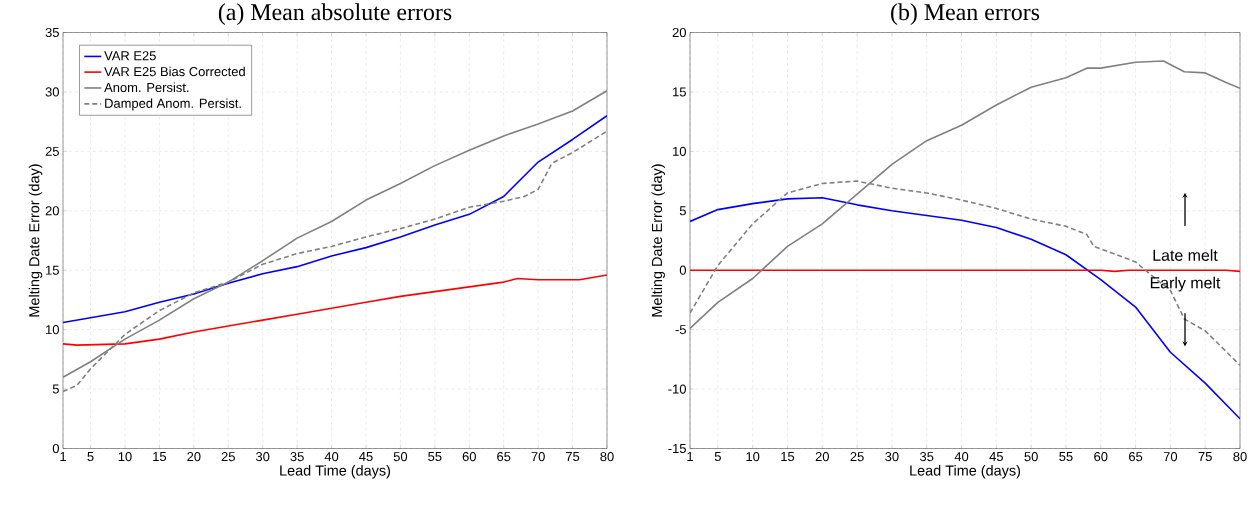 Image resolution: width=1252 pixels, height=506 pixels. Describe the element at coordinates (1185, 284) in the screenshot. I see `annotation: Early melt` at that location.